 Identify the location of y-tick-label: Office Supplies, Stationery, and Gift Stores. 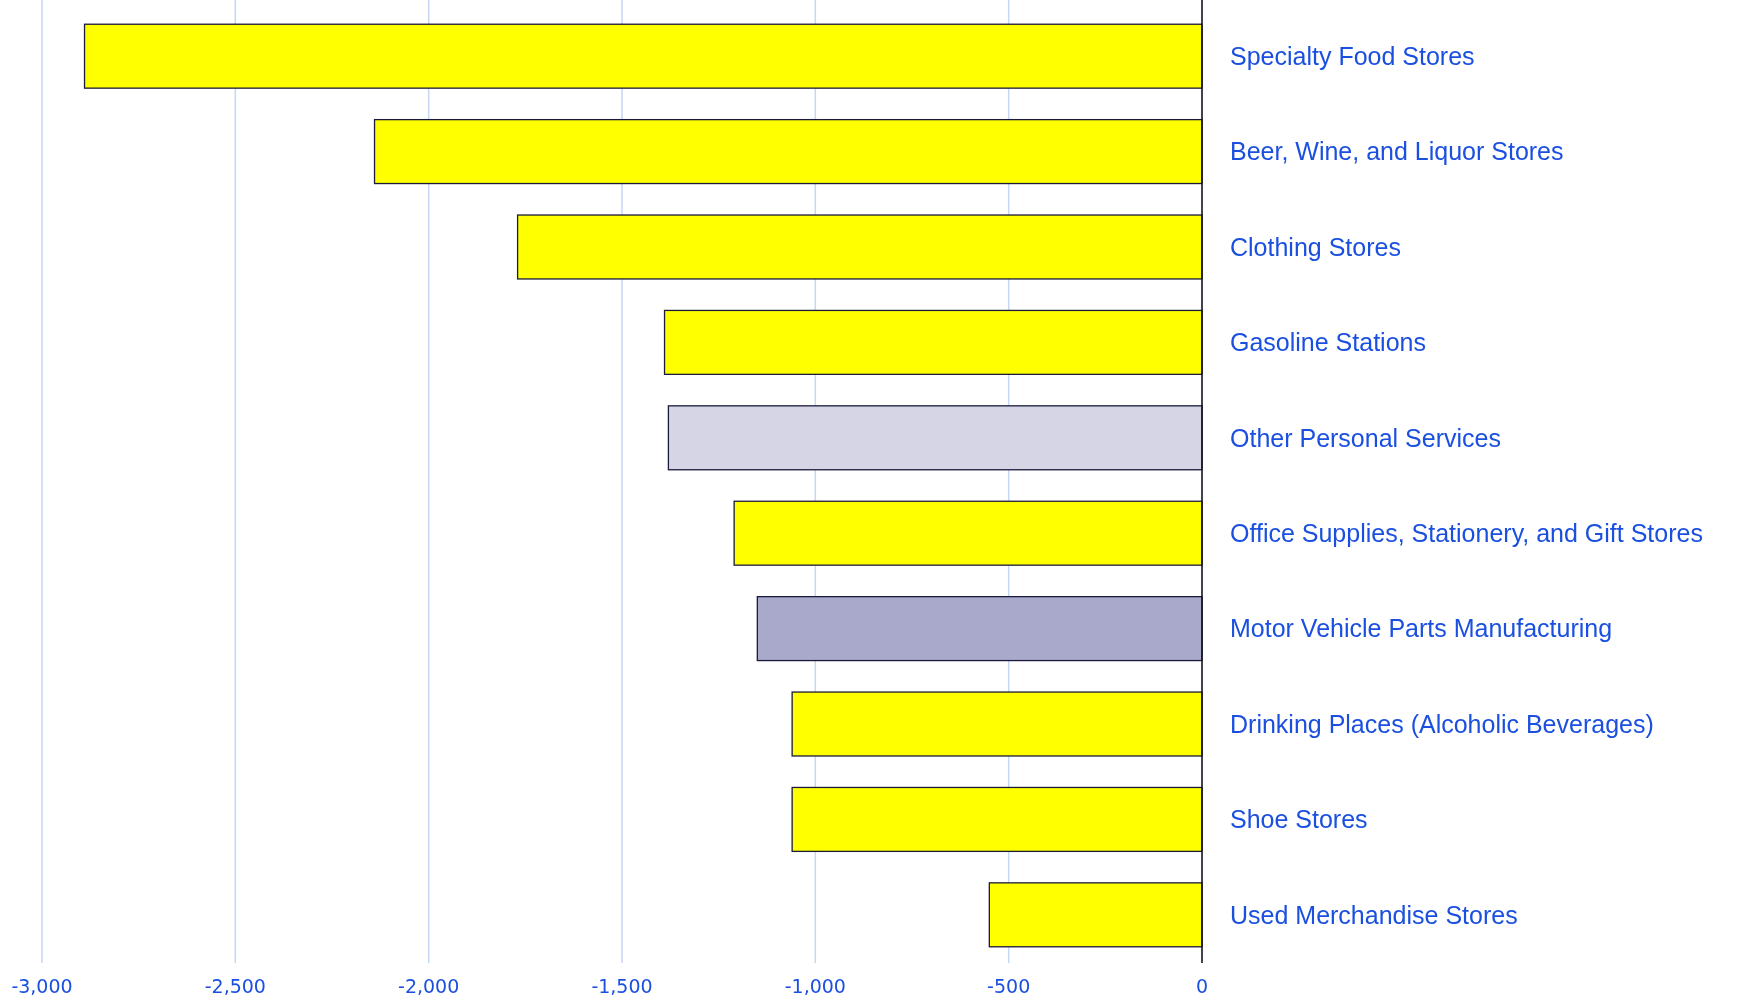
(1466, 532).